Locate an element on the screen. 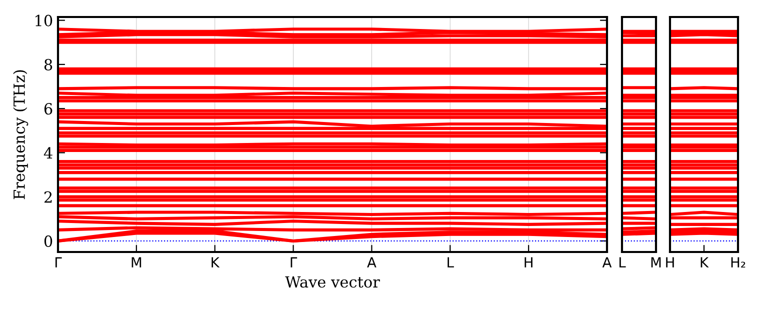  y-tick-label: 2 is located at coordinates (48, 197).